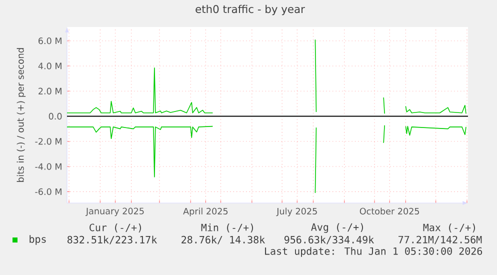 This screenshot has width=497, height=275. Describe the element at coordinates (337, 228) in the screenshot. I see `text: Avg (-/+)` at that location.